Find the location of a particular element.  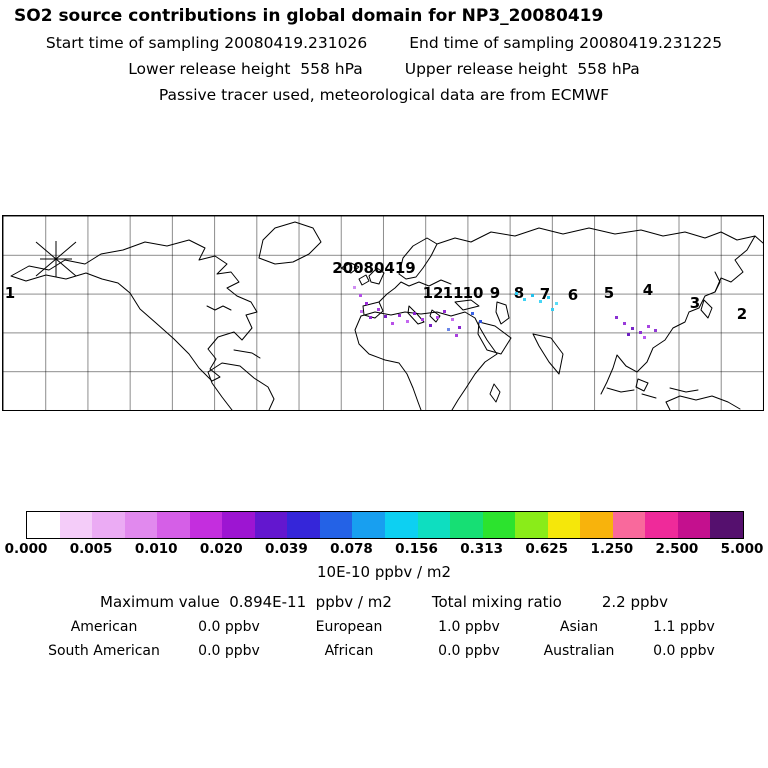

source-region-label: American is located at coordinates (104, 627).